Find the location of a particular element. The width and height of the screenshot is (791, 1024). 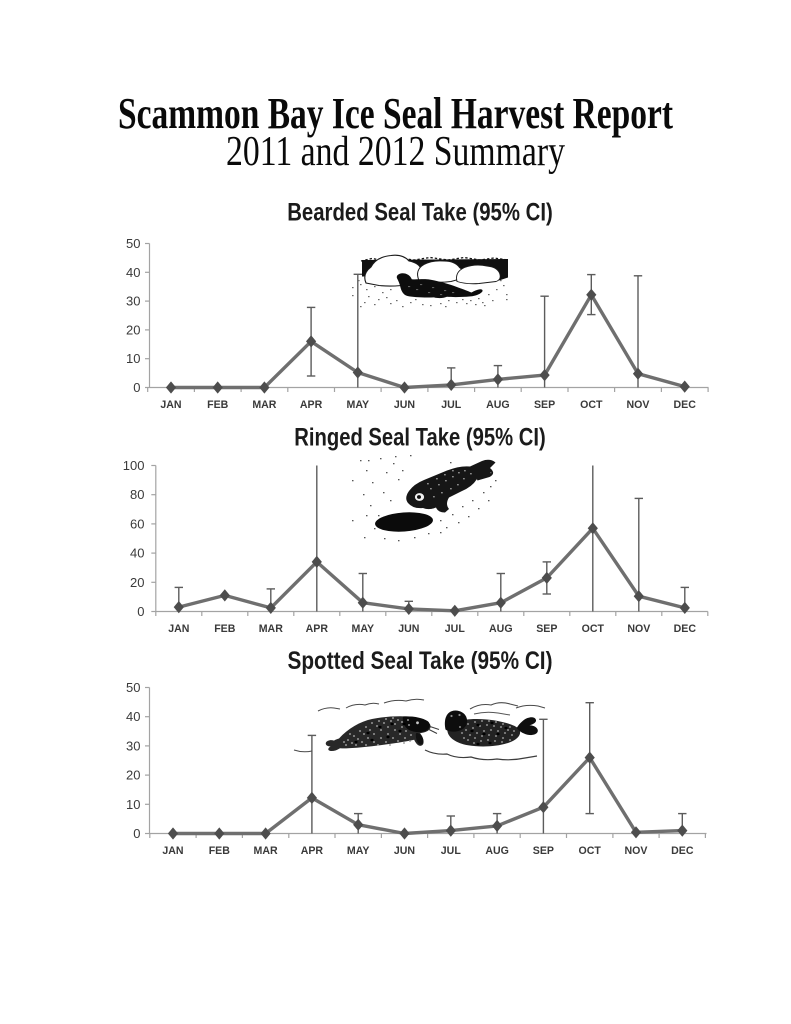

svg-text: 80 is located at coordinates (137, 494).